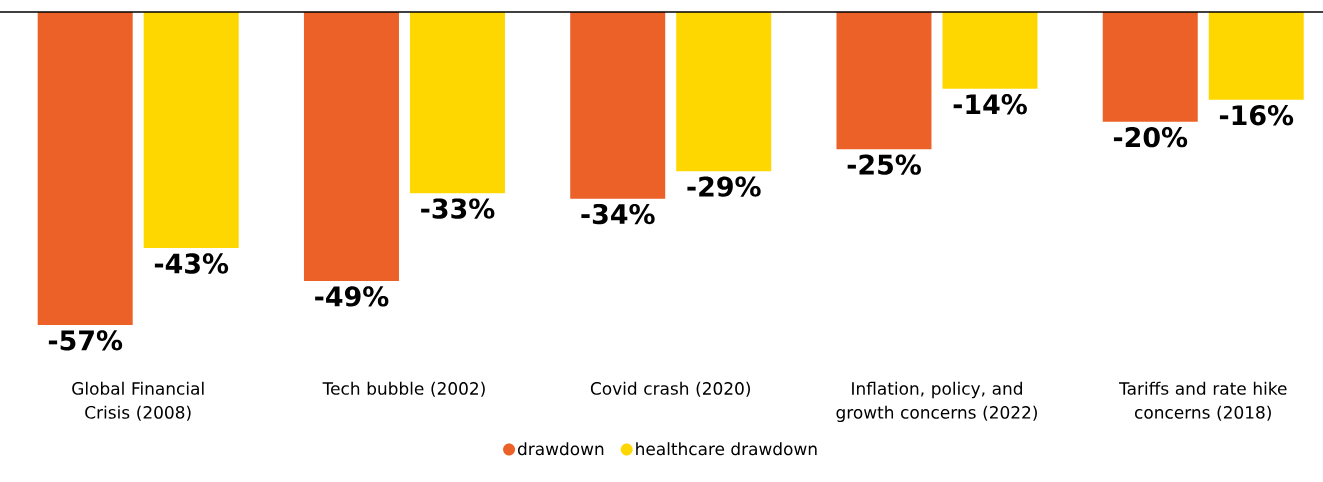 This screenshot has width=1323, height=482. What do you see at coordinates (352, 296) in the screenshot?
I see `data-label: -49%` at bounding box center [352, 296].